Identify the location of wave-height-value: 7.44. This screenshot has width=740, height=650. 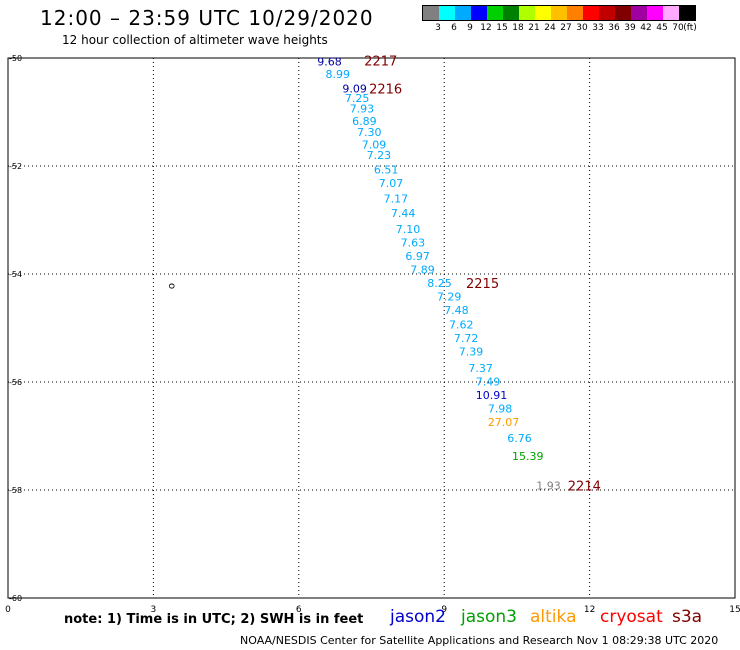
(403, 213).